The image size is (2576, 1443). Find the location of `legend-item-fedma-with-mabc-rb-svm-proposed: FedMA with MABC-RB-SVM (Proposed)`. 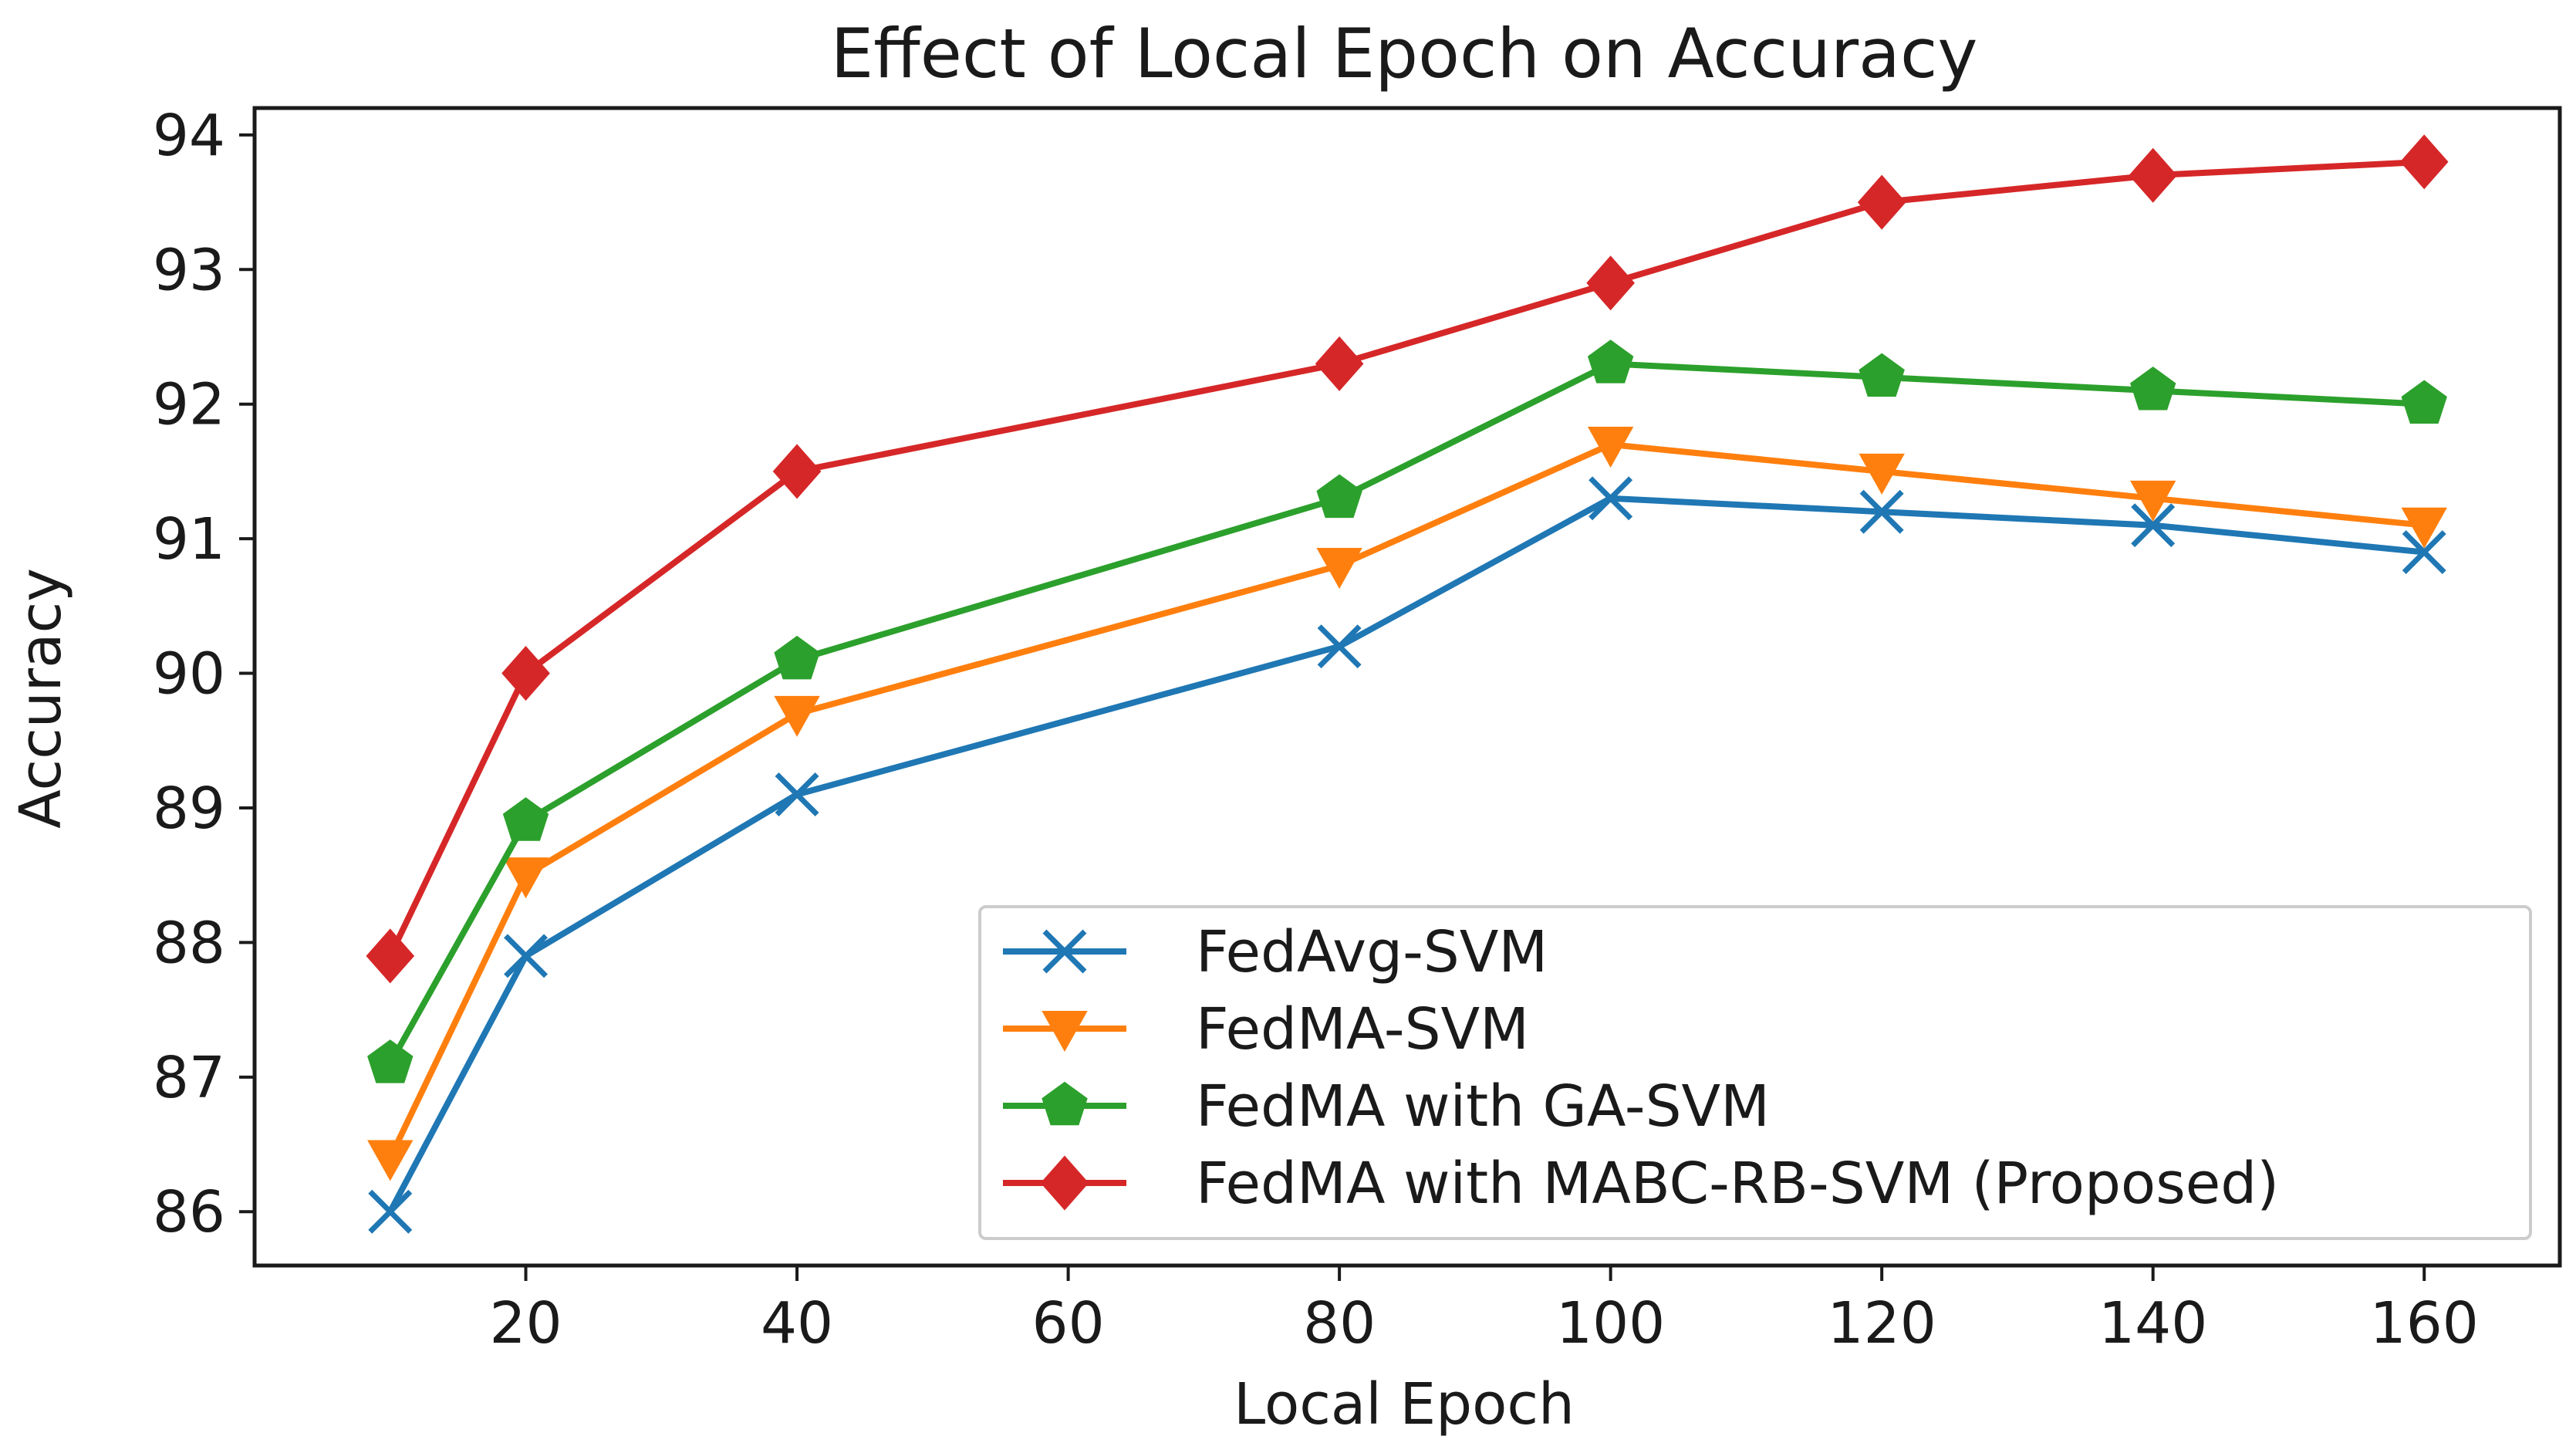

legend-item-fedma-with-mabc-rb-svm-proposed: FedMA with MABC-RB-SVM (Proposed) is located at coordinates (1641, 1184).